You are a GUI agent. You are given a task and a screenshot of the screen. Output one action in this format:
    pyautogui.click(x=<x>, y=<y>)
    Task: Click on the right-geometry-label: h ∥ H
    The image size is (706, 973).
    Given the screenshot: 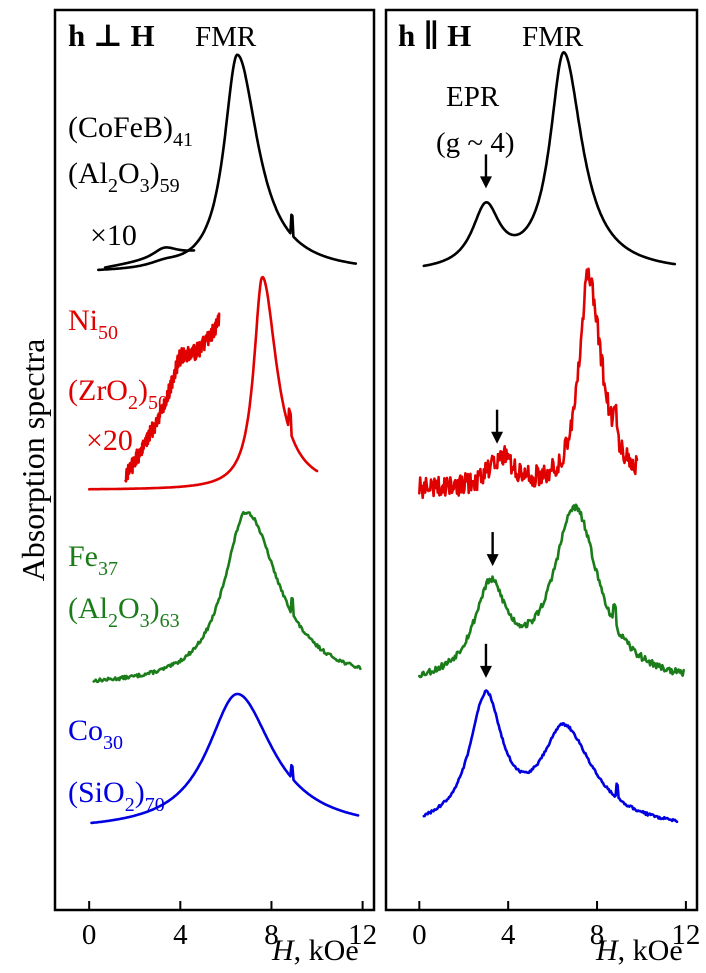 What is the action you would take?
    pyautogui.click(x=434, y=35)
    